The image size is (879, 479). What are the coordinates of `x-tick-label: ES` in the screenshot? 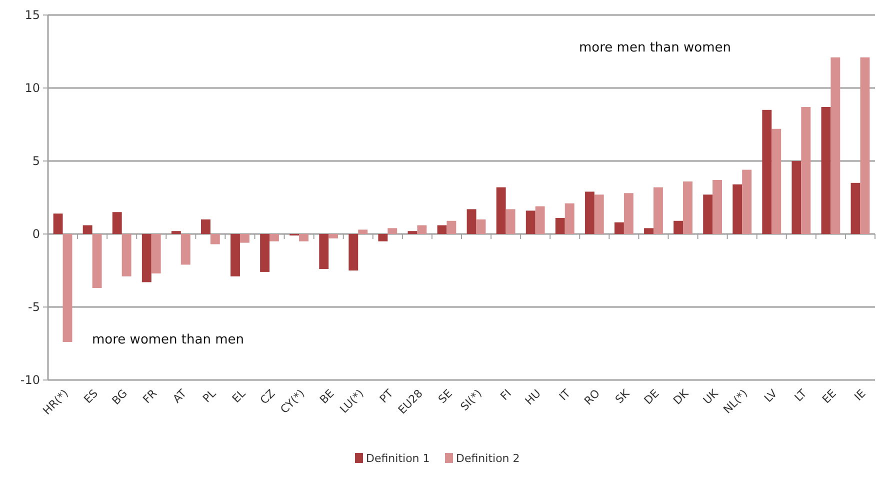 It's located at (90, 396).